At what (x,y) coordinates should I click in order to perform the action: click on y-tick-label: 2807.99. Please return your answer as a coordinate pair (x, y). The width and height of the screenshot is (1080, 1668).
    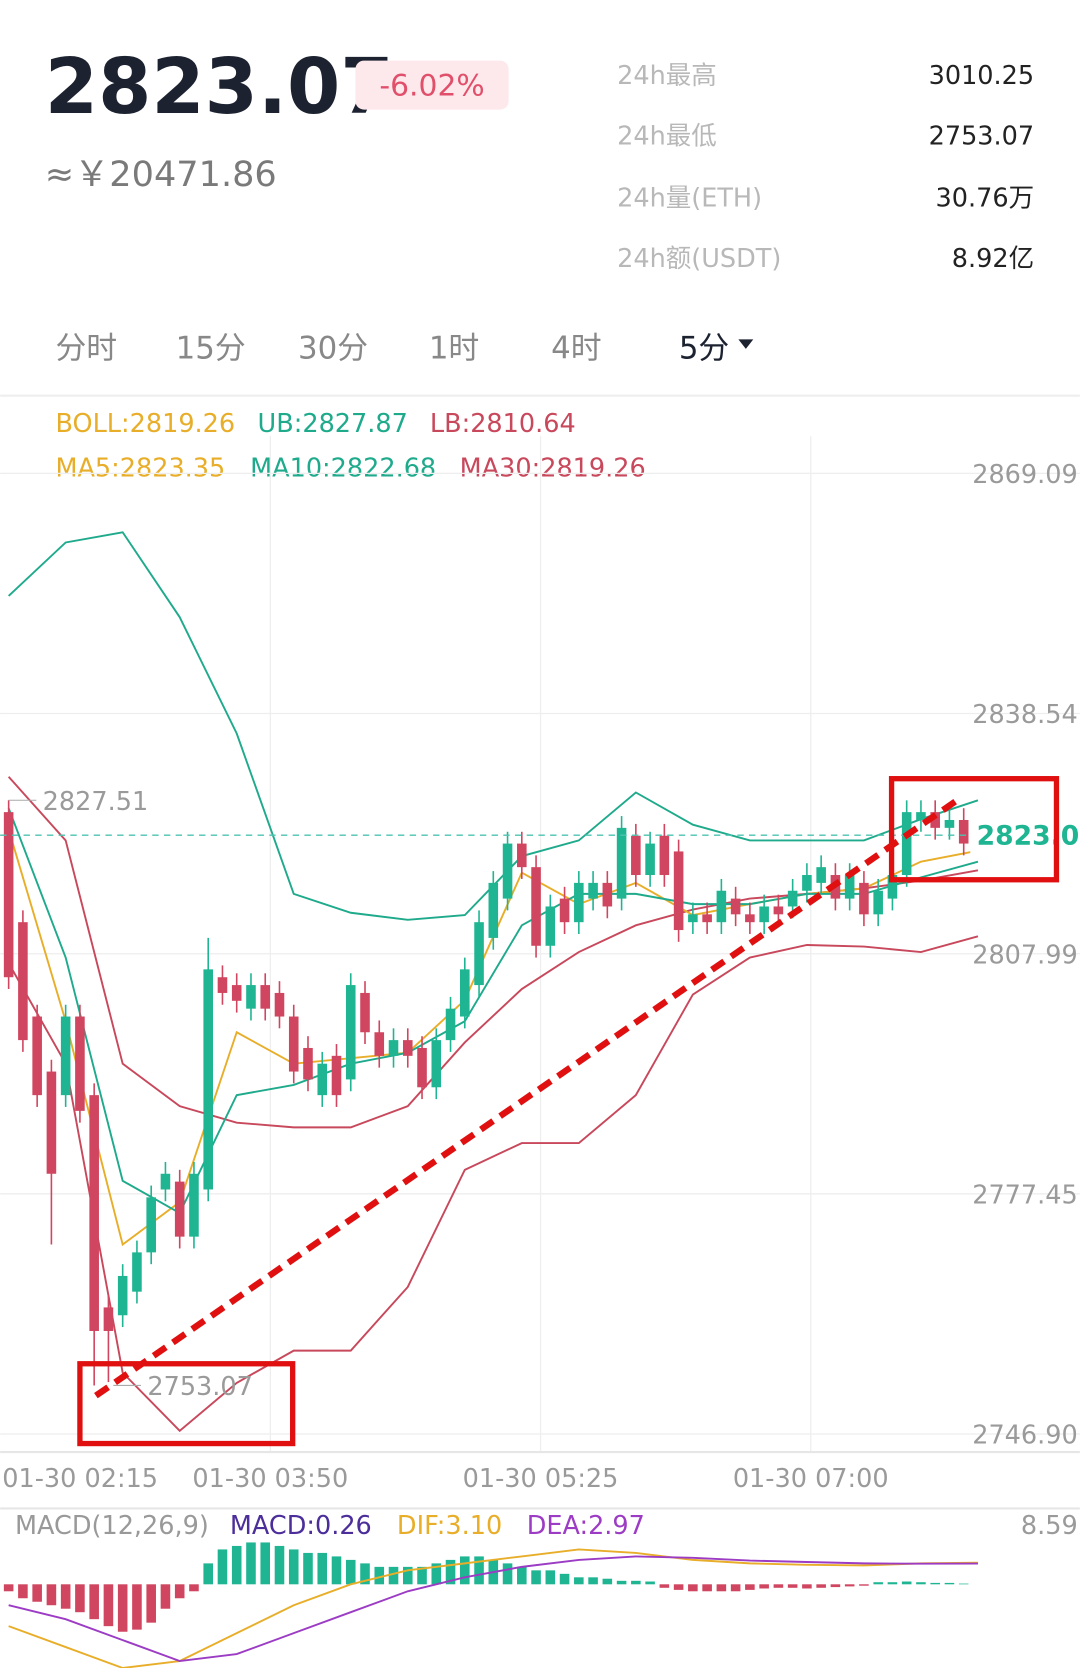
    Looking at the image, I should click on (1025, 955).